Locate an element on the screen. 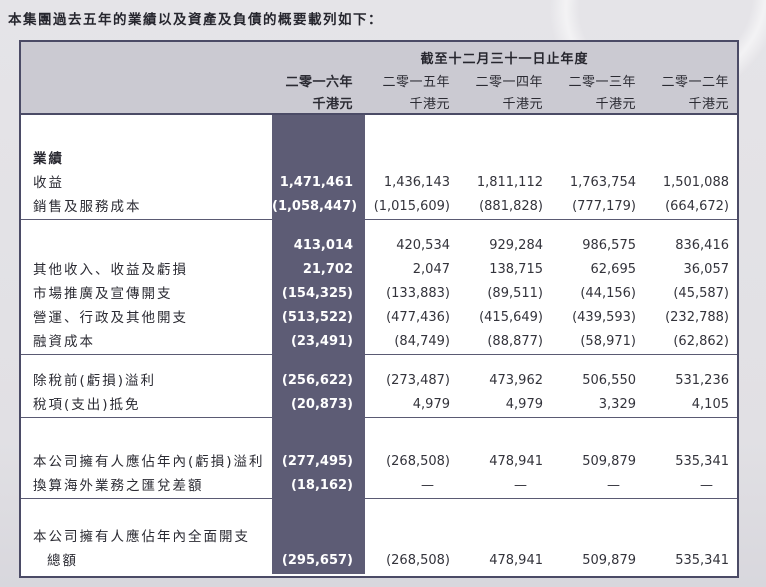 Image resolution: width=766 pixels, height=587 pixels. year-header-cell: 二零一五年 is located at coordinates (416, 82).